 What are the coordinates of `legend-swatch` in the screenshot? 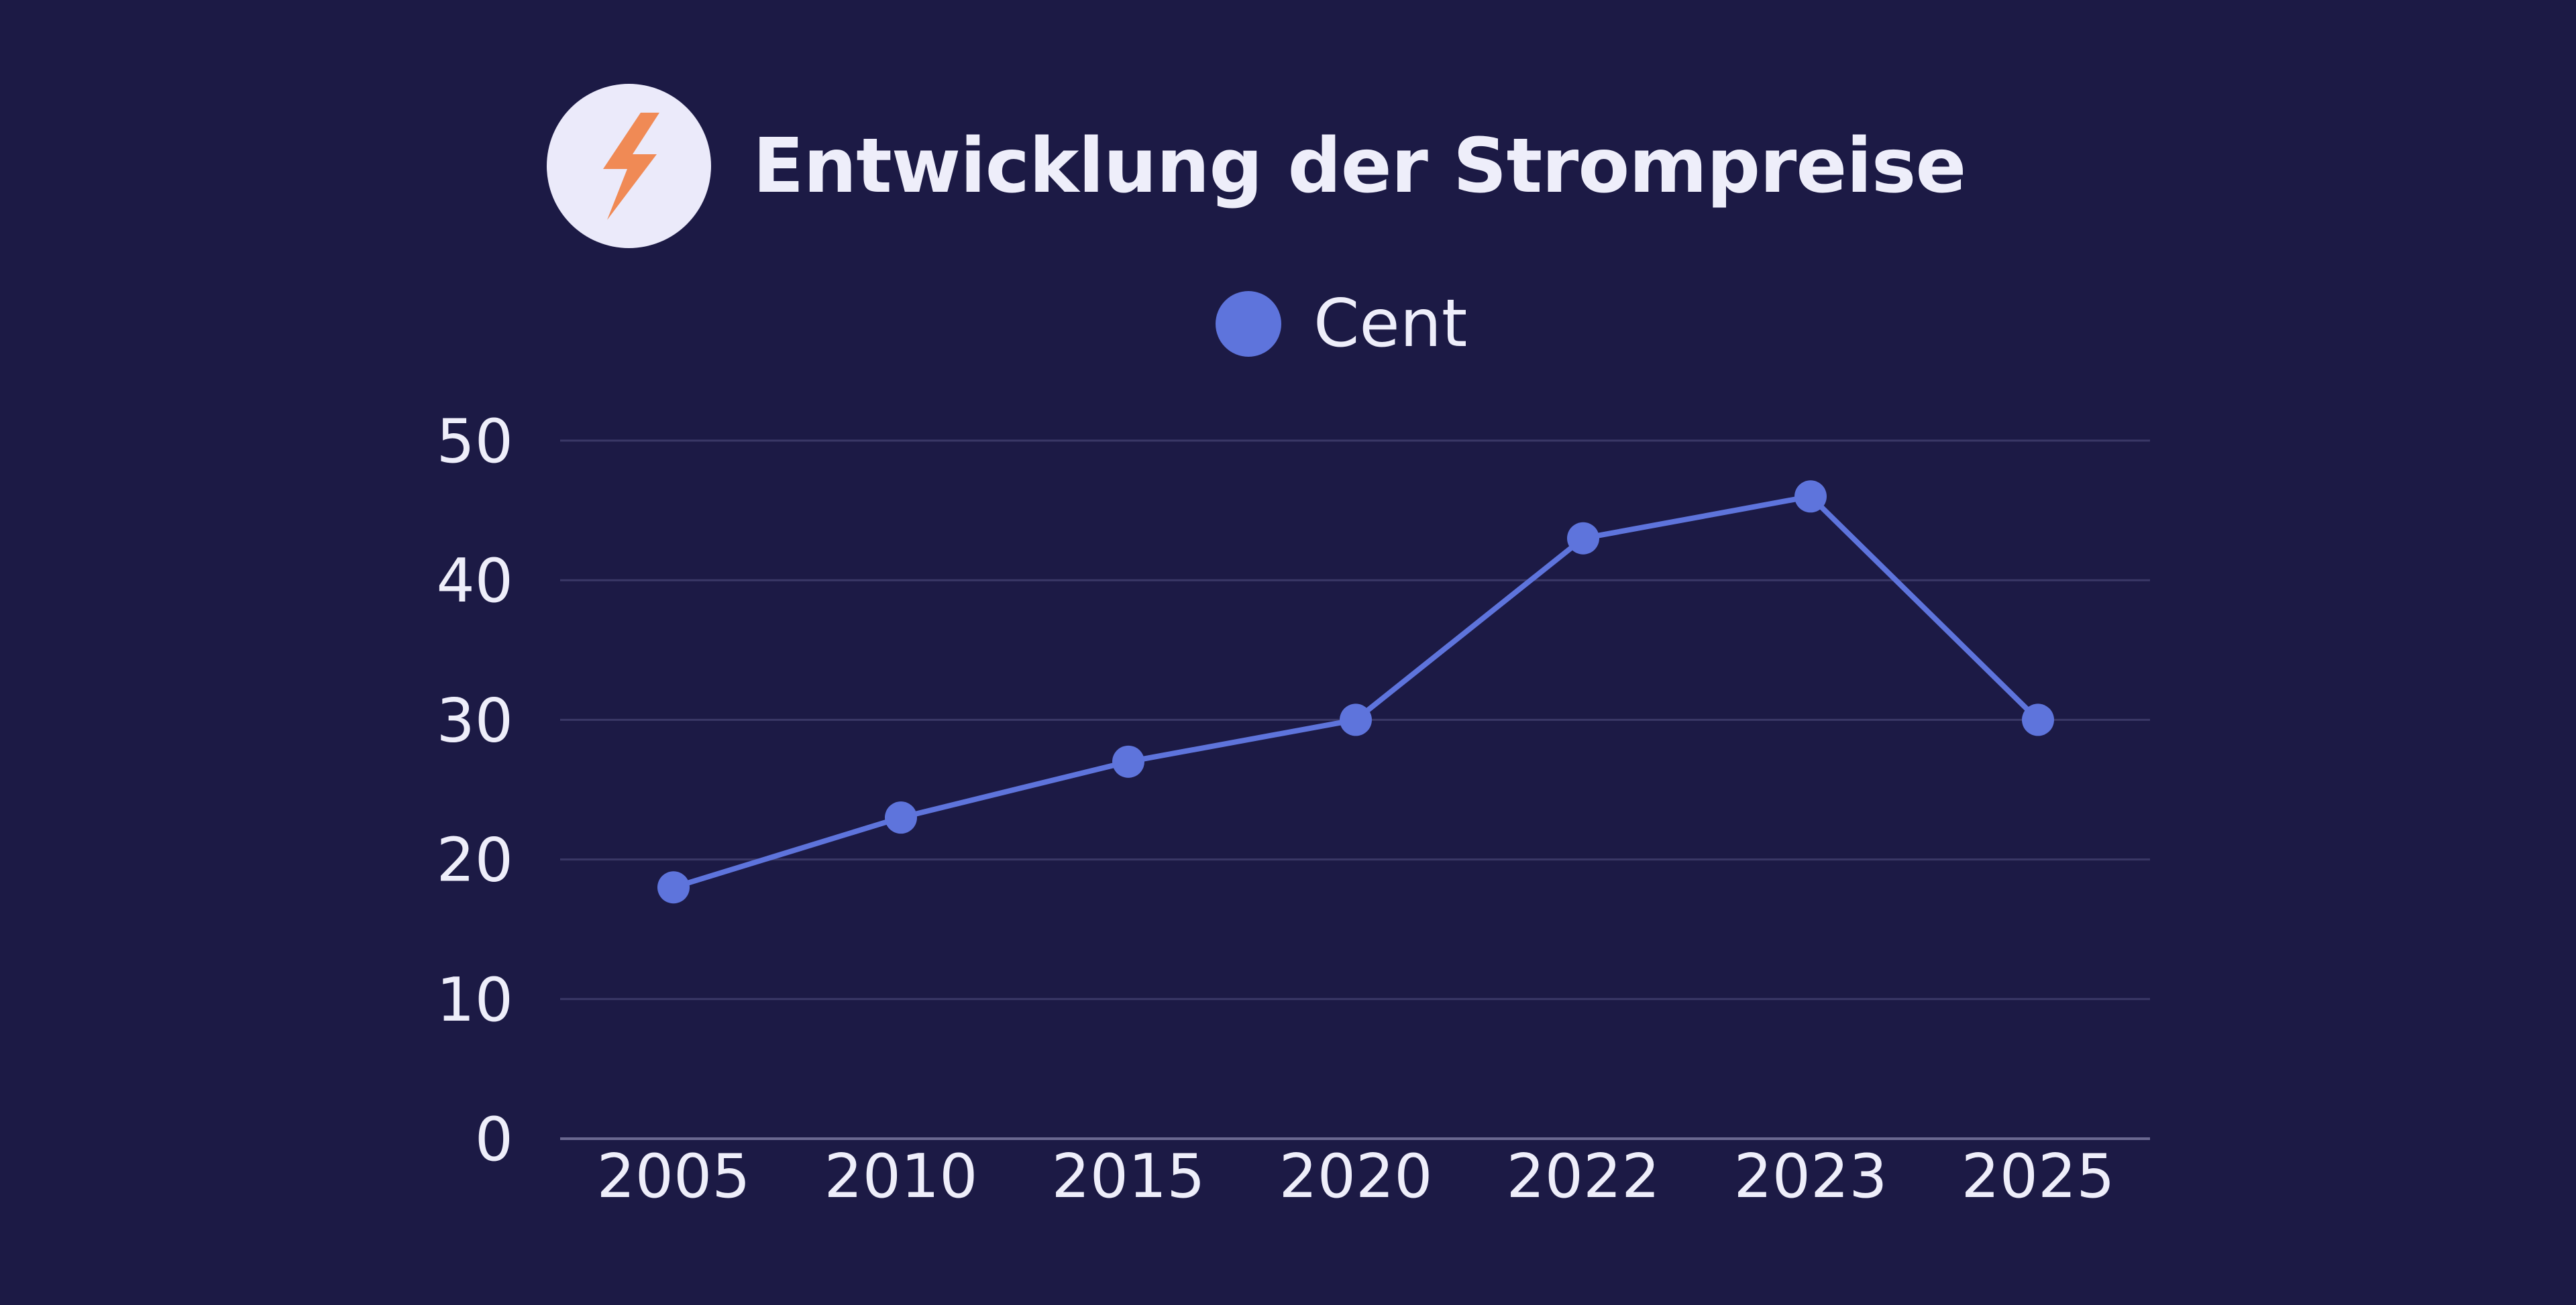 It's located at (1248, 324).